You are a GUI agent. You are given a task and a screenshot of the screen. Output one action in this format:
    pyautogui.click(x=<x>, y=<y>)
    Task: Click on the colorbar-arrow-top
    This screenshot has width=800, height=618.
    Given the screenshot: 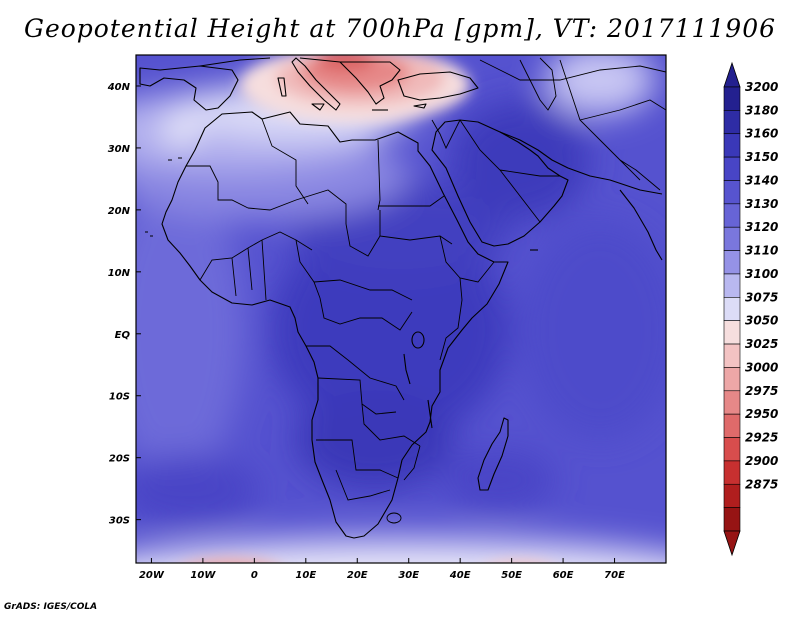 What is the action you would take?
    pyautogui.click(x=732, y=74)
    